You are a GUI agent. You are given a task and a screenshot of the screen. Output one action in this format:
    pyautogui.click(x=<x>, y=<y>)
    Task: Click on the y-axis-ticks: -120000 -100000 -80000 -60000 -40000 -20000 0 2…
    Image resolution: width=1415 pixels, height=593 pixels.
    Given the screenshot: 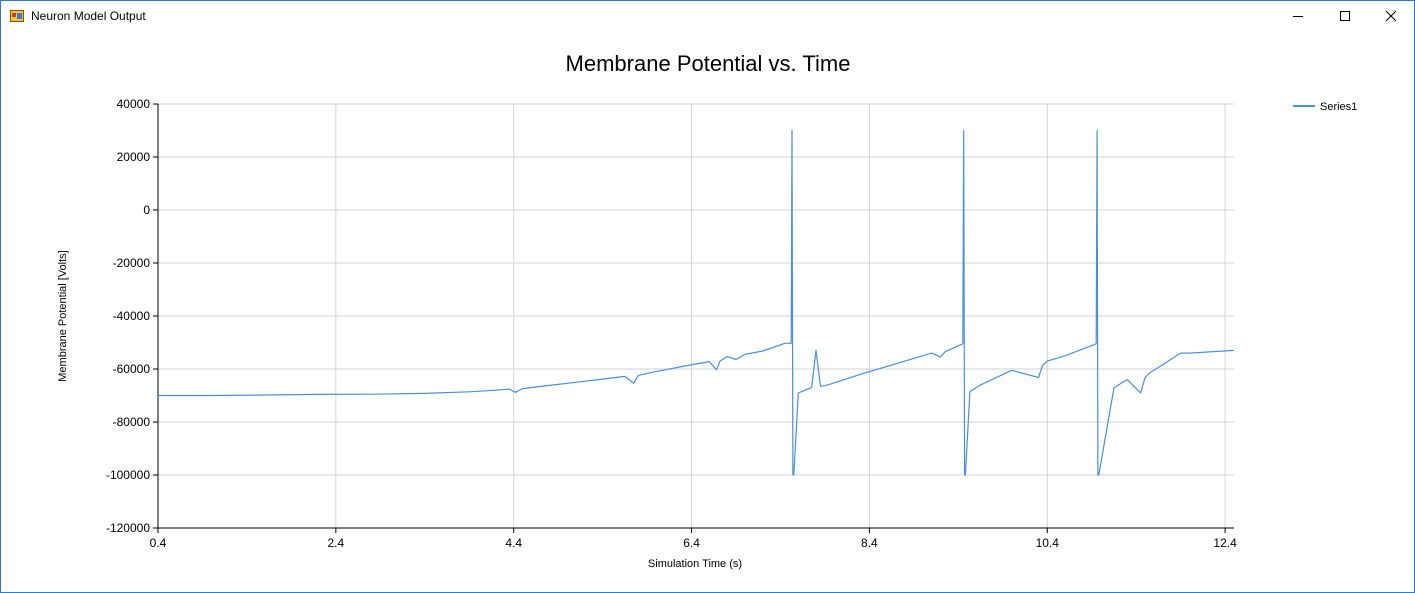 What is the action you would take?
    pyautogui.click(x=132, y=316)
    